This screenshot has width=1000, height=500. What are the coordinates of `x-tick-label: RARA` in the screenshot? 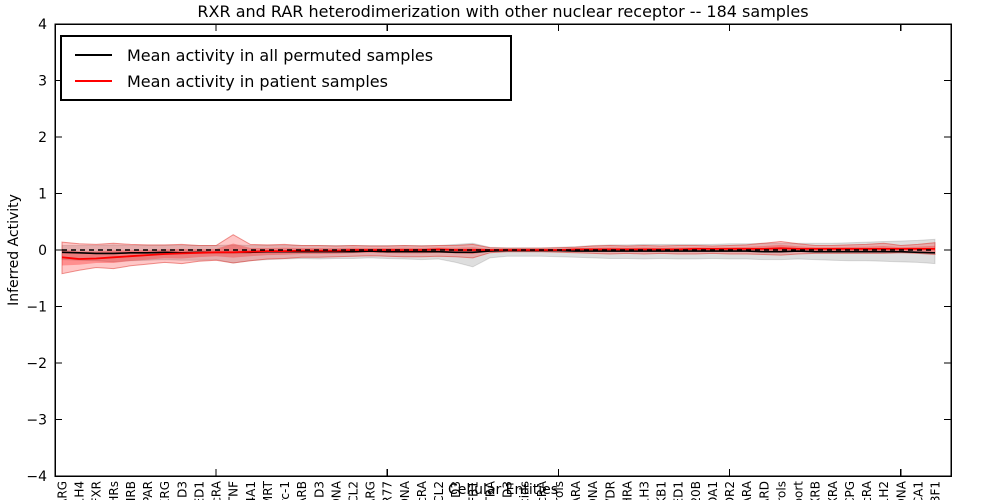 It's located at (576, 490).